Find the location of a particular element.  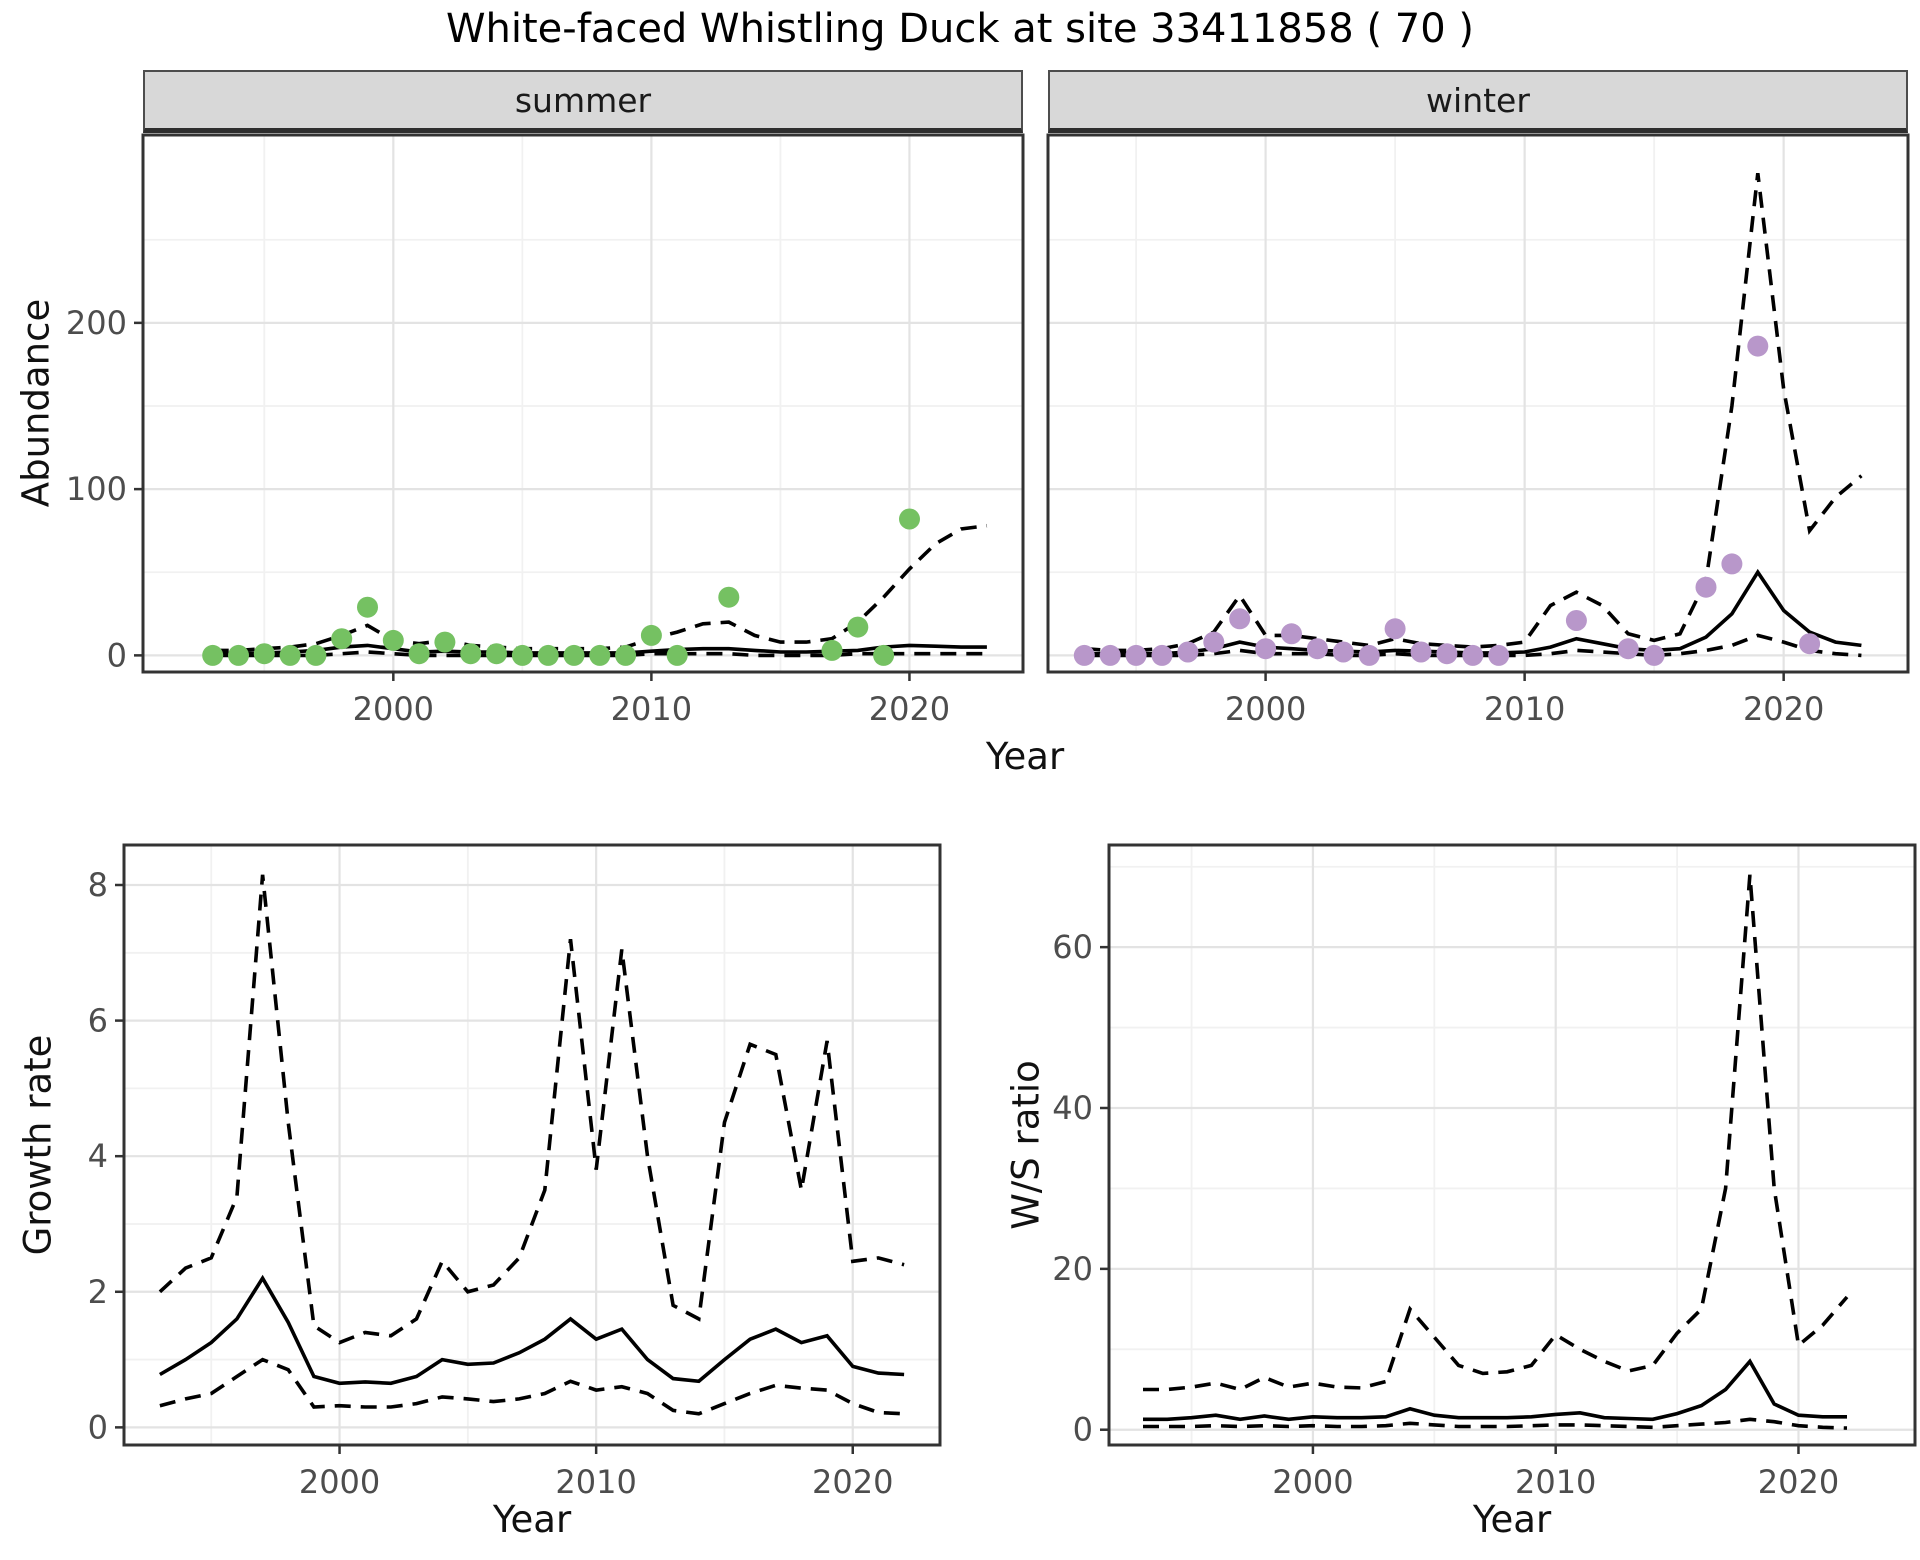

facet-strip-summer: summer is located at coordinates (583, 101).